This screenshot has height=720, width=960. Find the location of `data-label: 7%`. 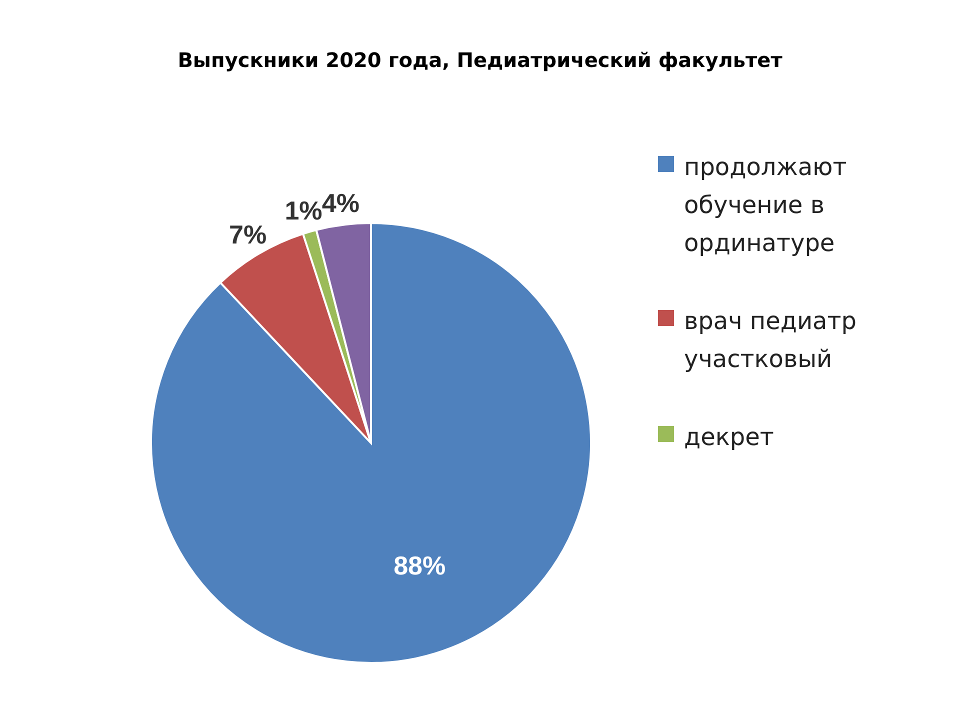

data-label: 7% is located at coordinates (248, 235).